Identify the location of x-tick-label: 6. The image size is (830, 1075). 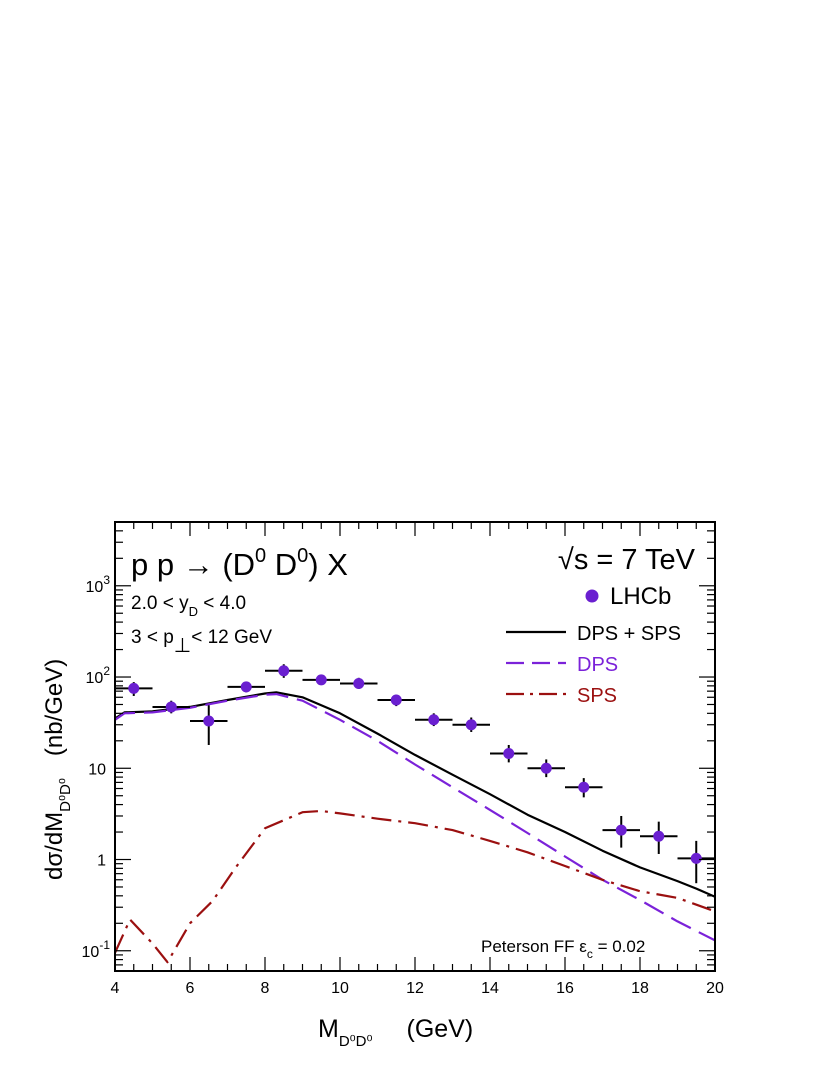
(190, 988).